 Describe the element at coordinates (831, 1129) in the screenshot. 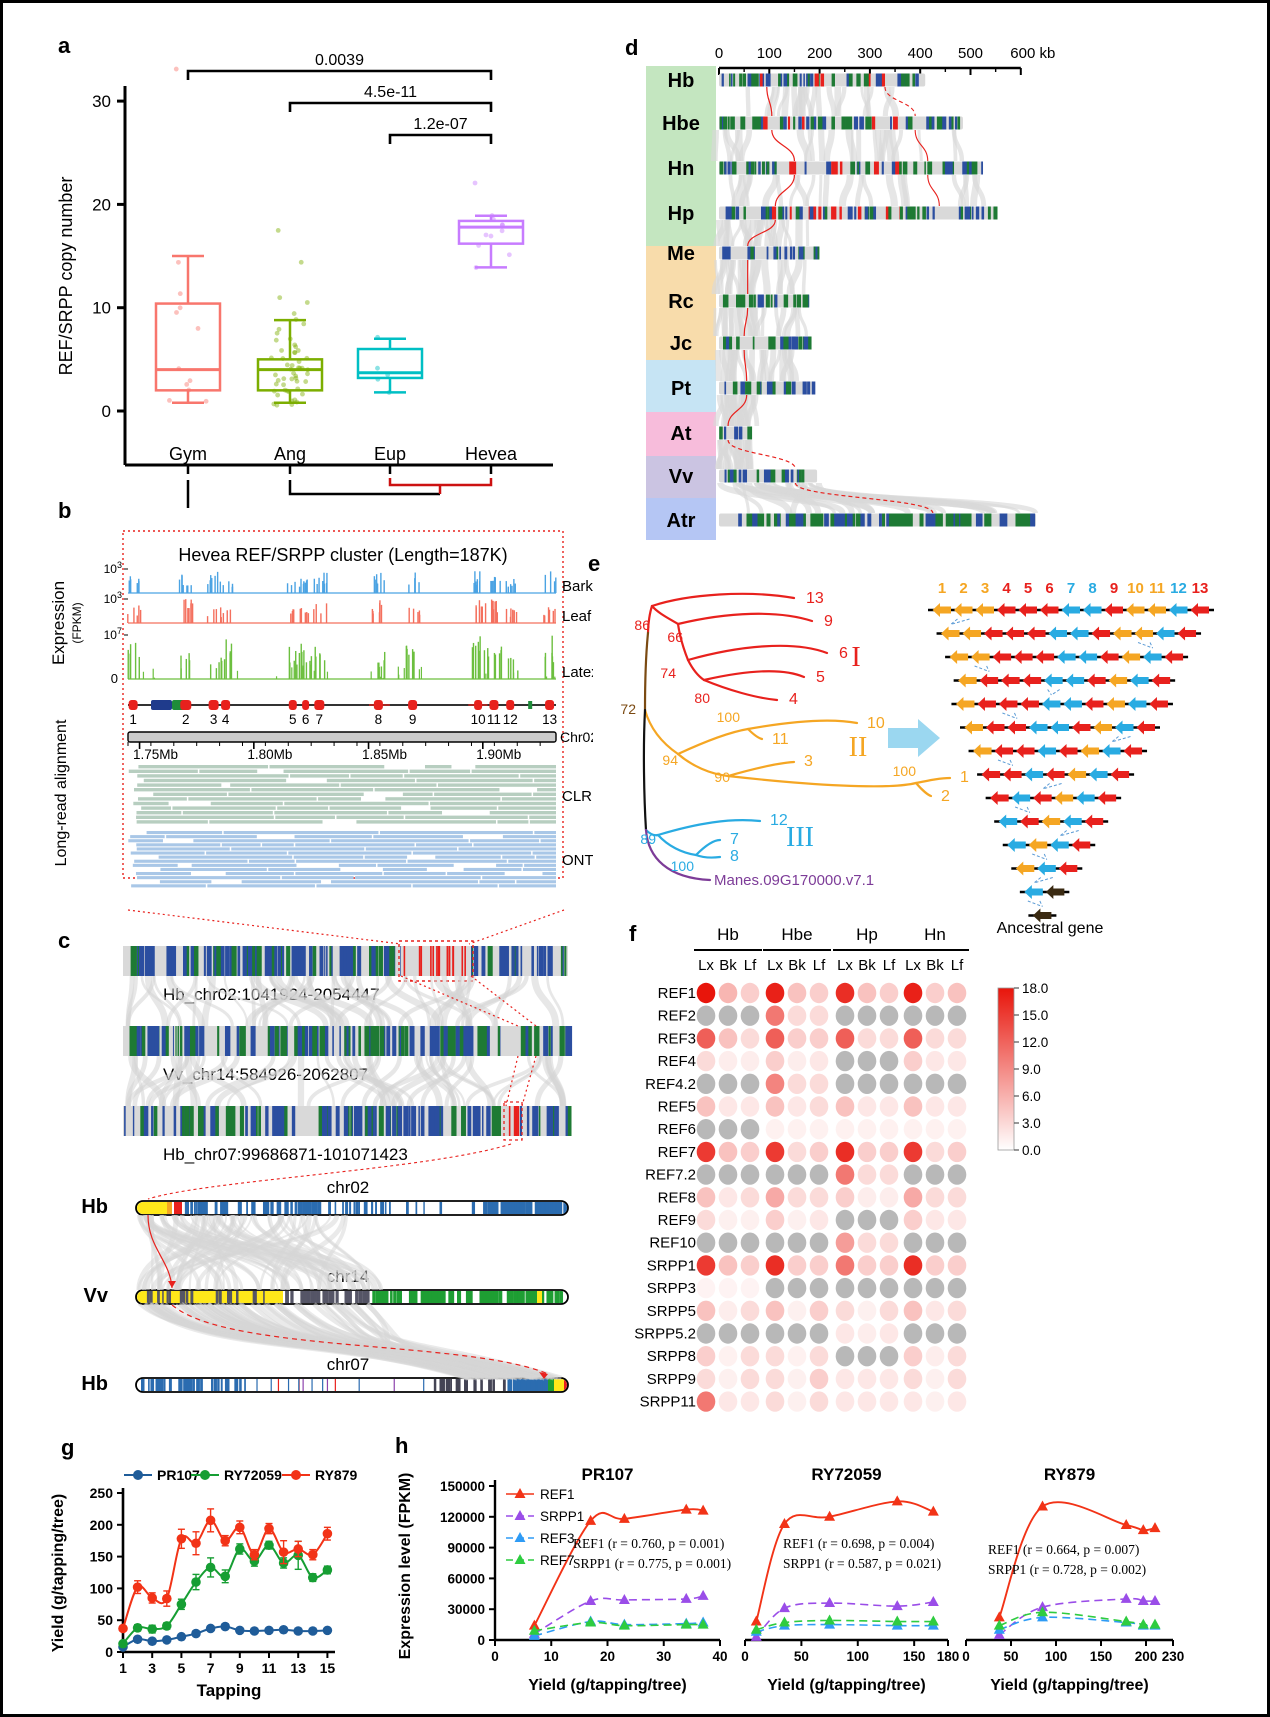

I see `f-dot-row-REF6` at that location.